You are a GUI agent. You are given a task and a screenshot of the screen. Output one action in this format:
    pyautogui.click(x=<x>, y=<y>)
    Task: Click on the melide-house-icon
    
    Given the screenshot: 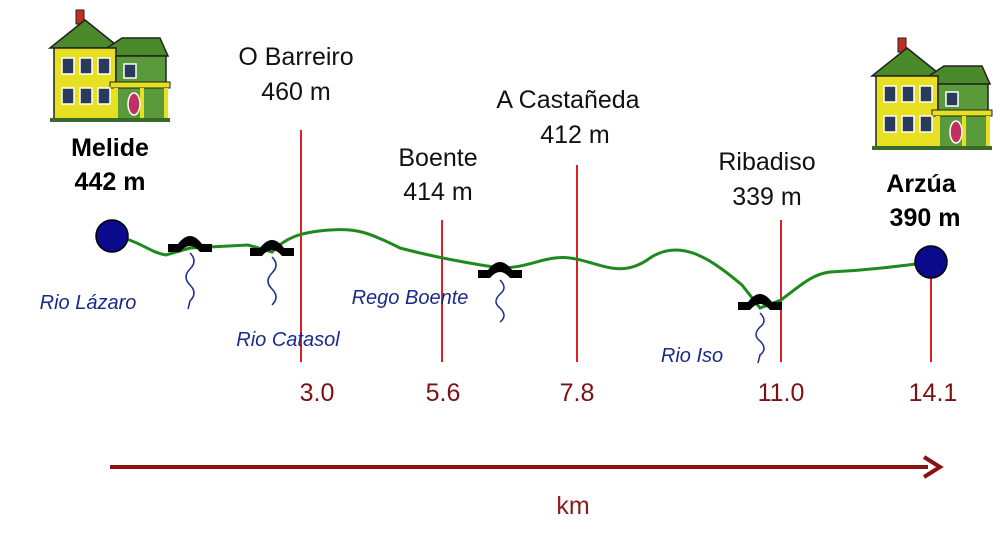 What is the action you would take?
    pyautogui.click(x=110, y=66)
    